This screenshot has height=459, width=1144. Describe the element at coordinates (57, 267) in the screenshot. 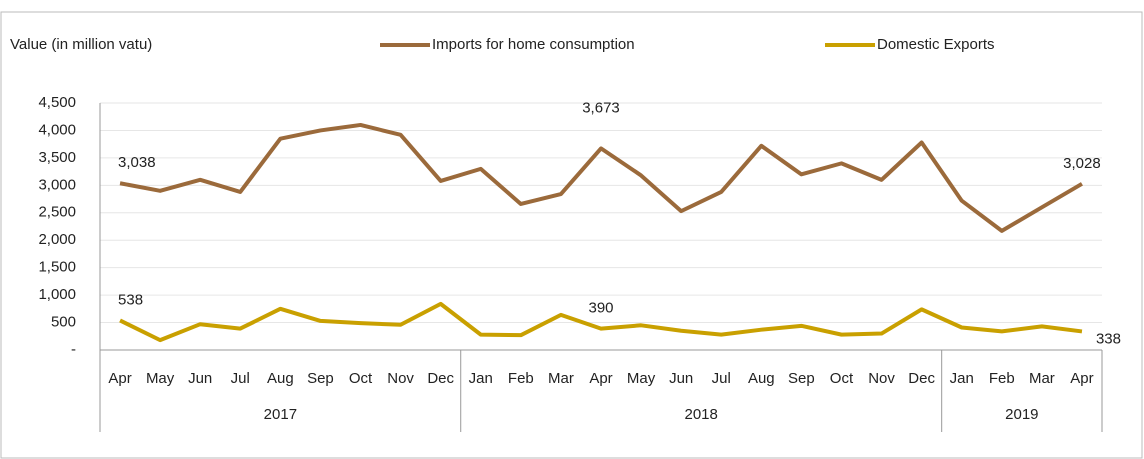

I see `y-tick-label: 1,500` at that location.